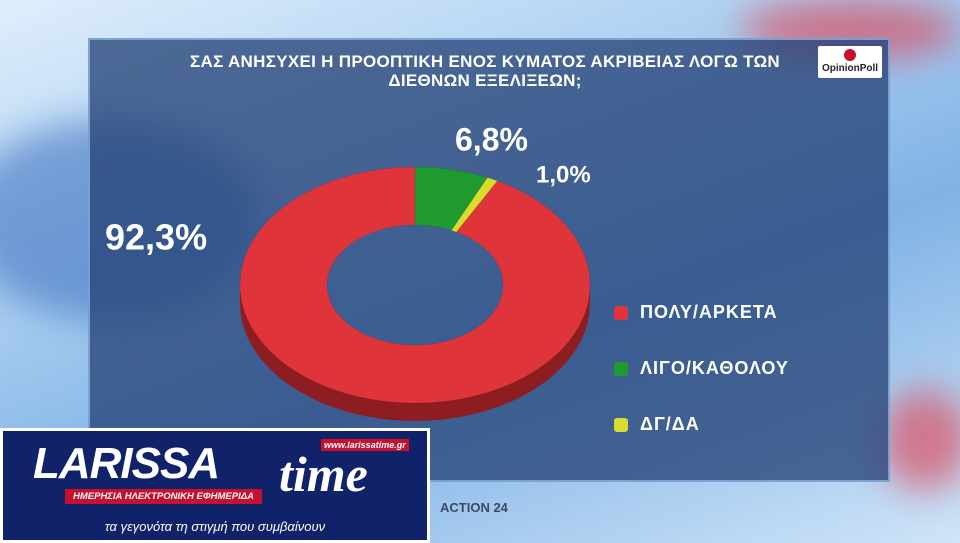  I want to click on background-blur, so click(920, 440).